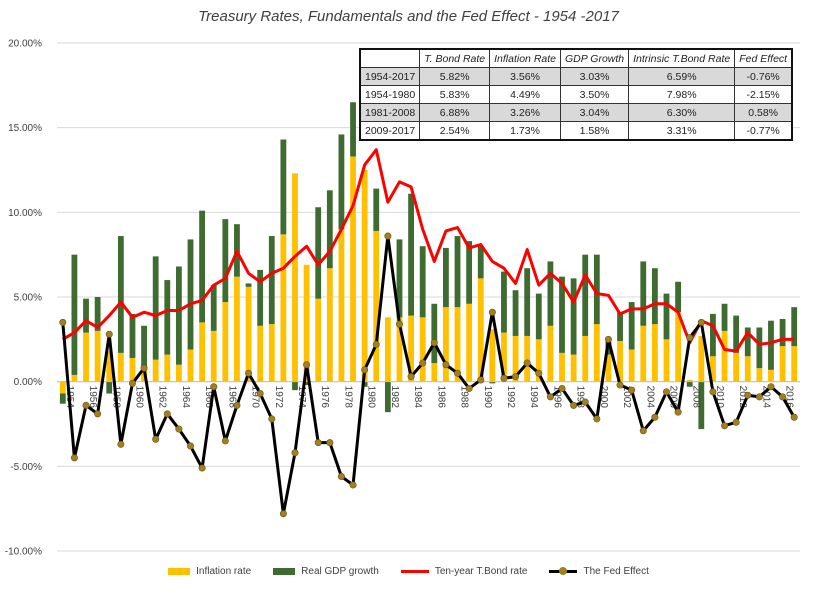 The height and width of the screenshot is (594, 817). Describe the element at coordinates (255, 397) in the screenshot. I see `x-tick-label: 1970` at that location.